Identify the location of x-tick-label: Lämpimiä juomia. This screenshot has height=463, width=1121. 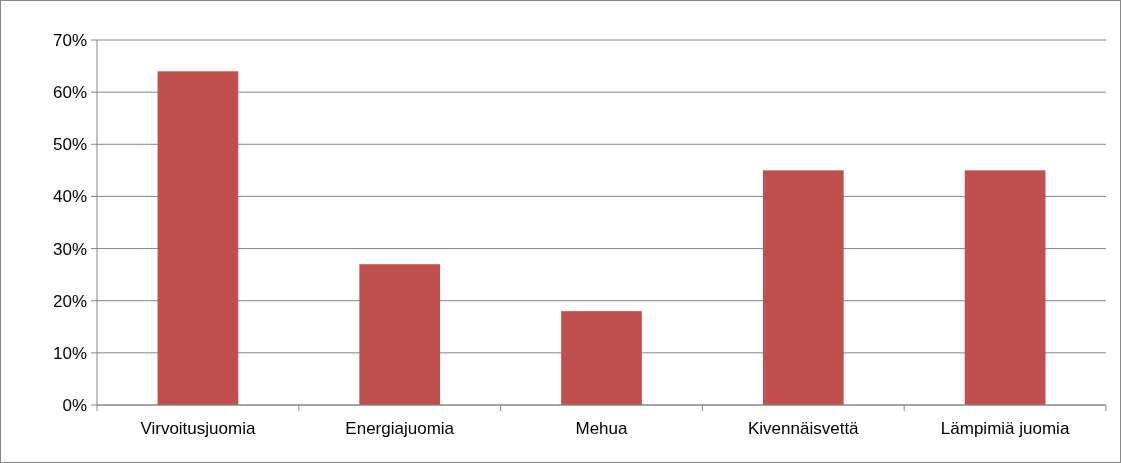
(1005, 428).